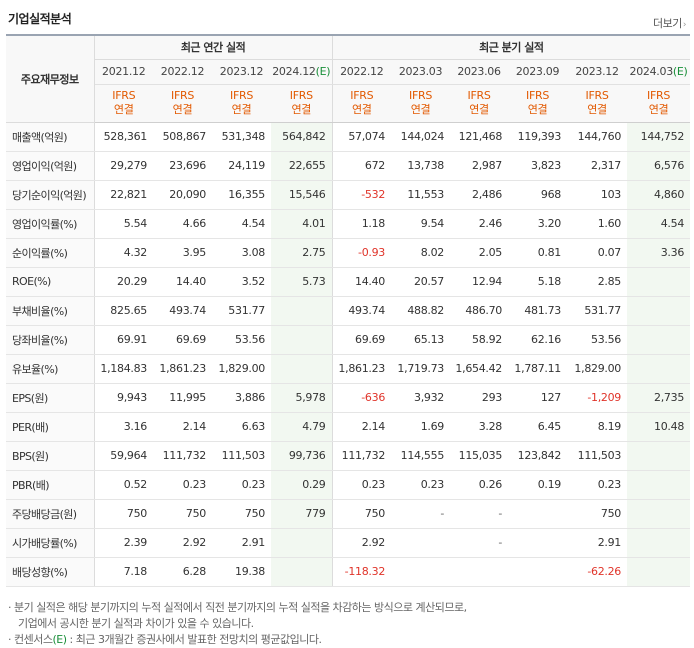 Image resolution: width=694 pixels, height=648 pixels. What do you see at coordinates (348, 513) in the screenshot?
I see `table-row: 주당배당금(원) 750 750 750 779 750- -750` at bounding box center [348, 513].